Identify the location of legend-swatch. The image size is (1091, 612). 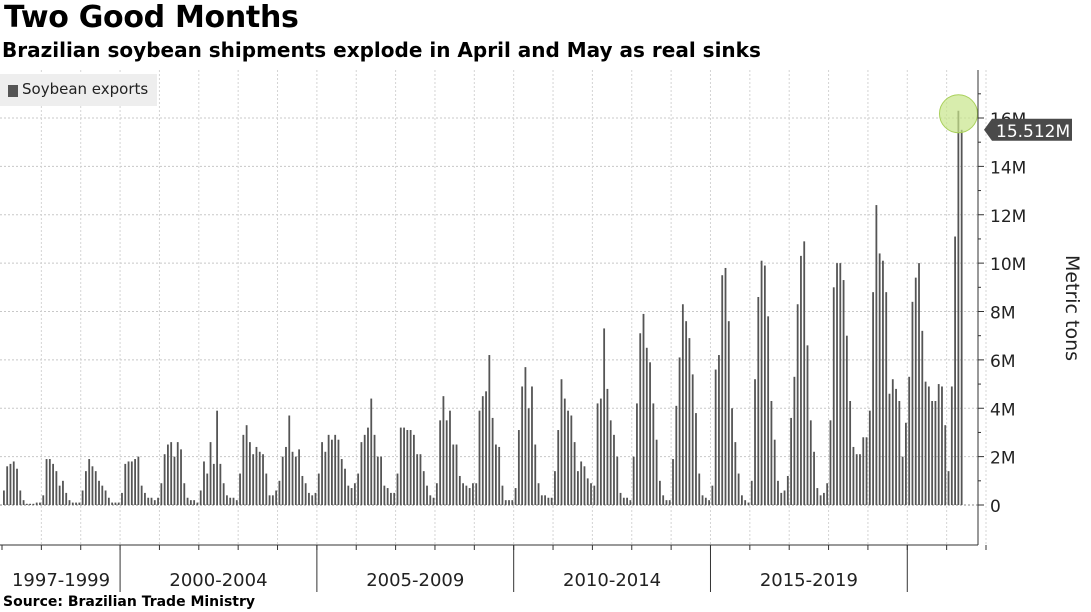
(13, 91).